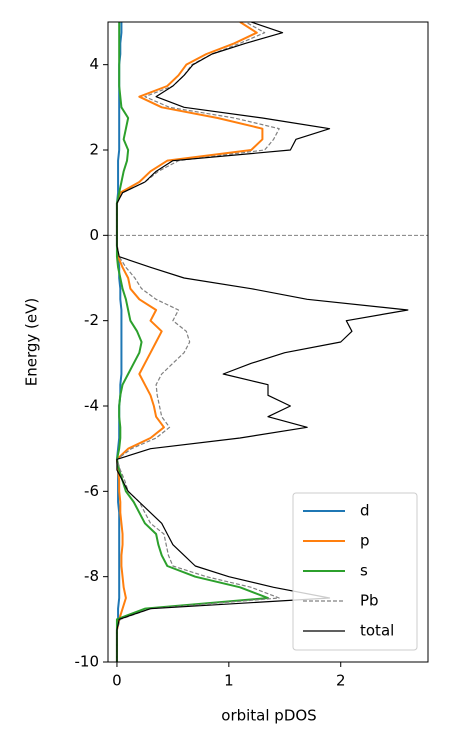 The image size is (450, 750). I want to click on y-tick-label: -2, so click(91, 320).